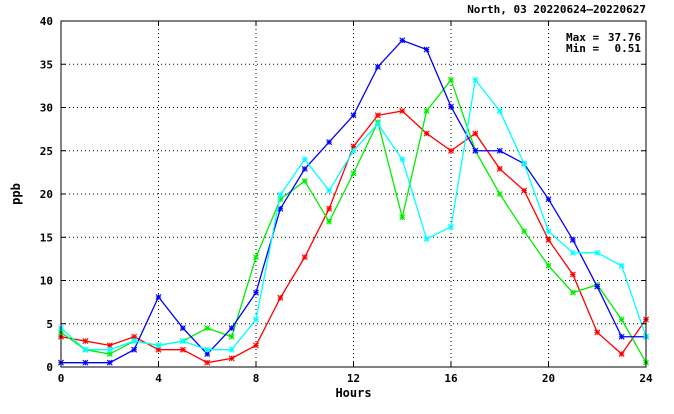 The height and width of the screenshot is (414, 674). Describe the element at coordinates (582, 48) in the screenshot. I see `min-label: Min =` at that location.